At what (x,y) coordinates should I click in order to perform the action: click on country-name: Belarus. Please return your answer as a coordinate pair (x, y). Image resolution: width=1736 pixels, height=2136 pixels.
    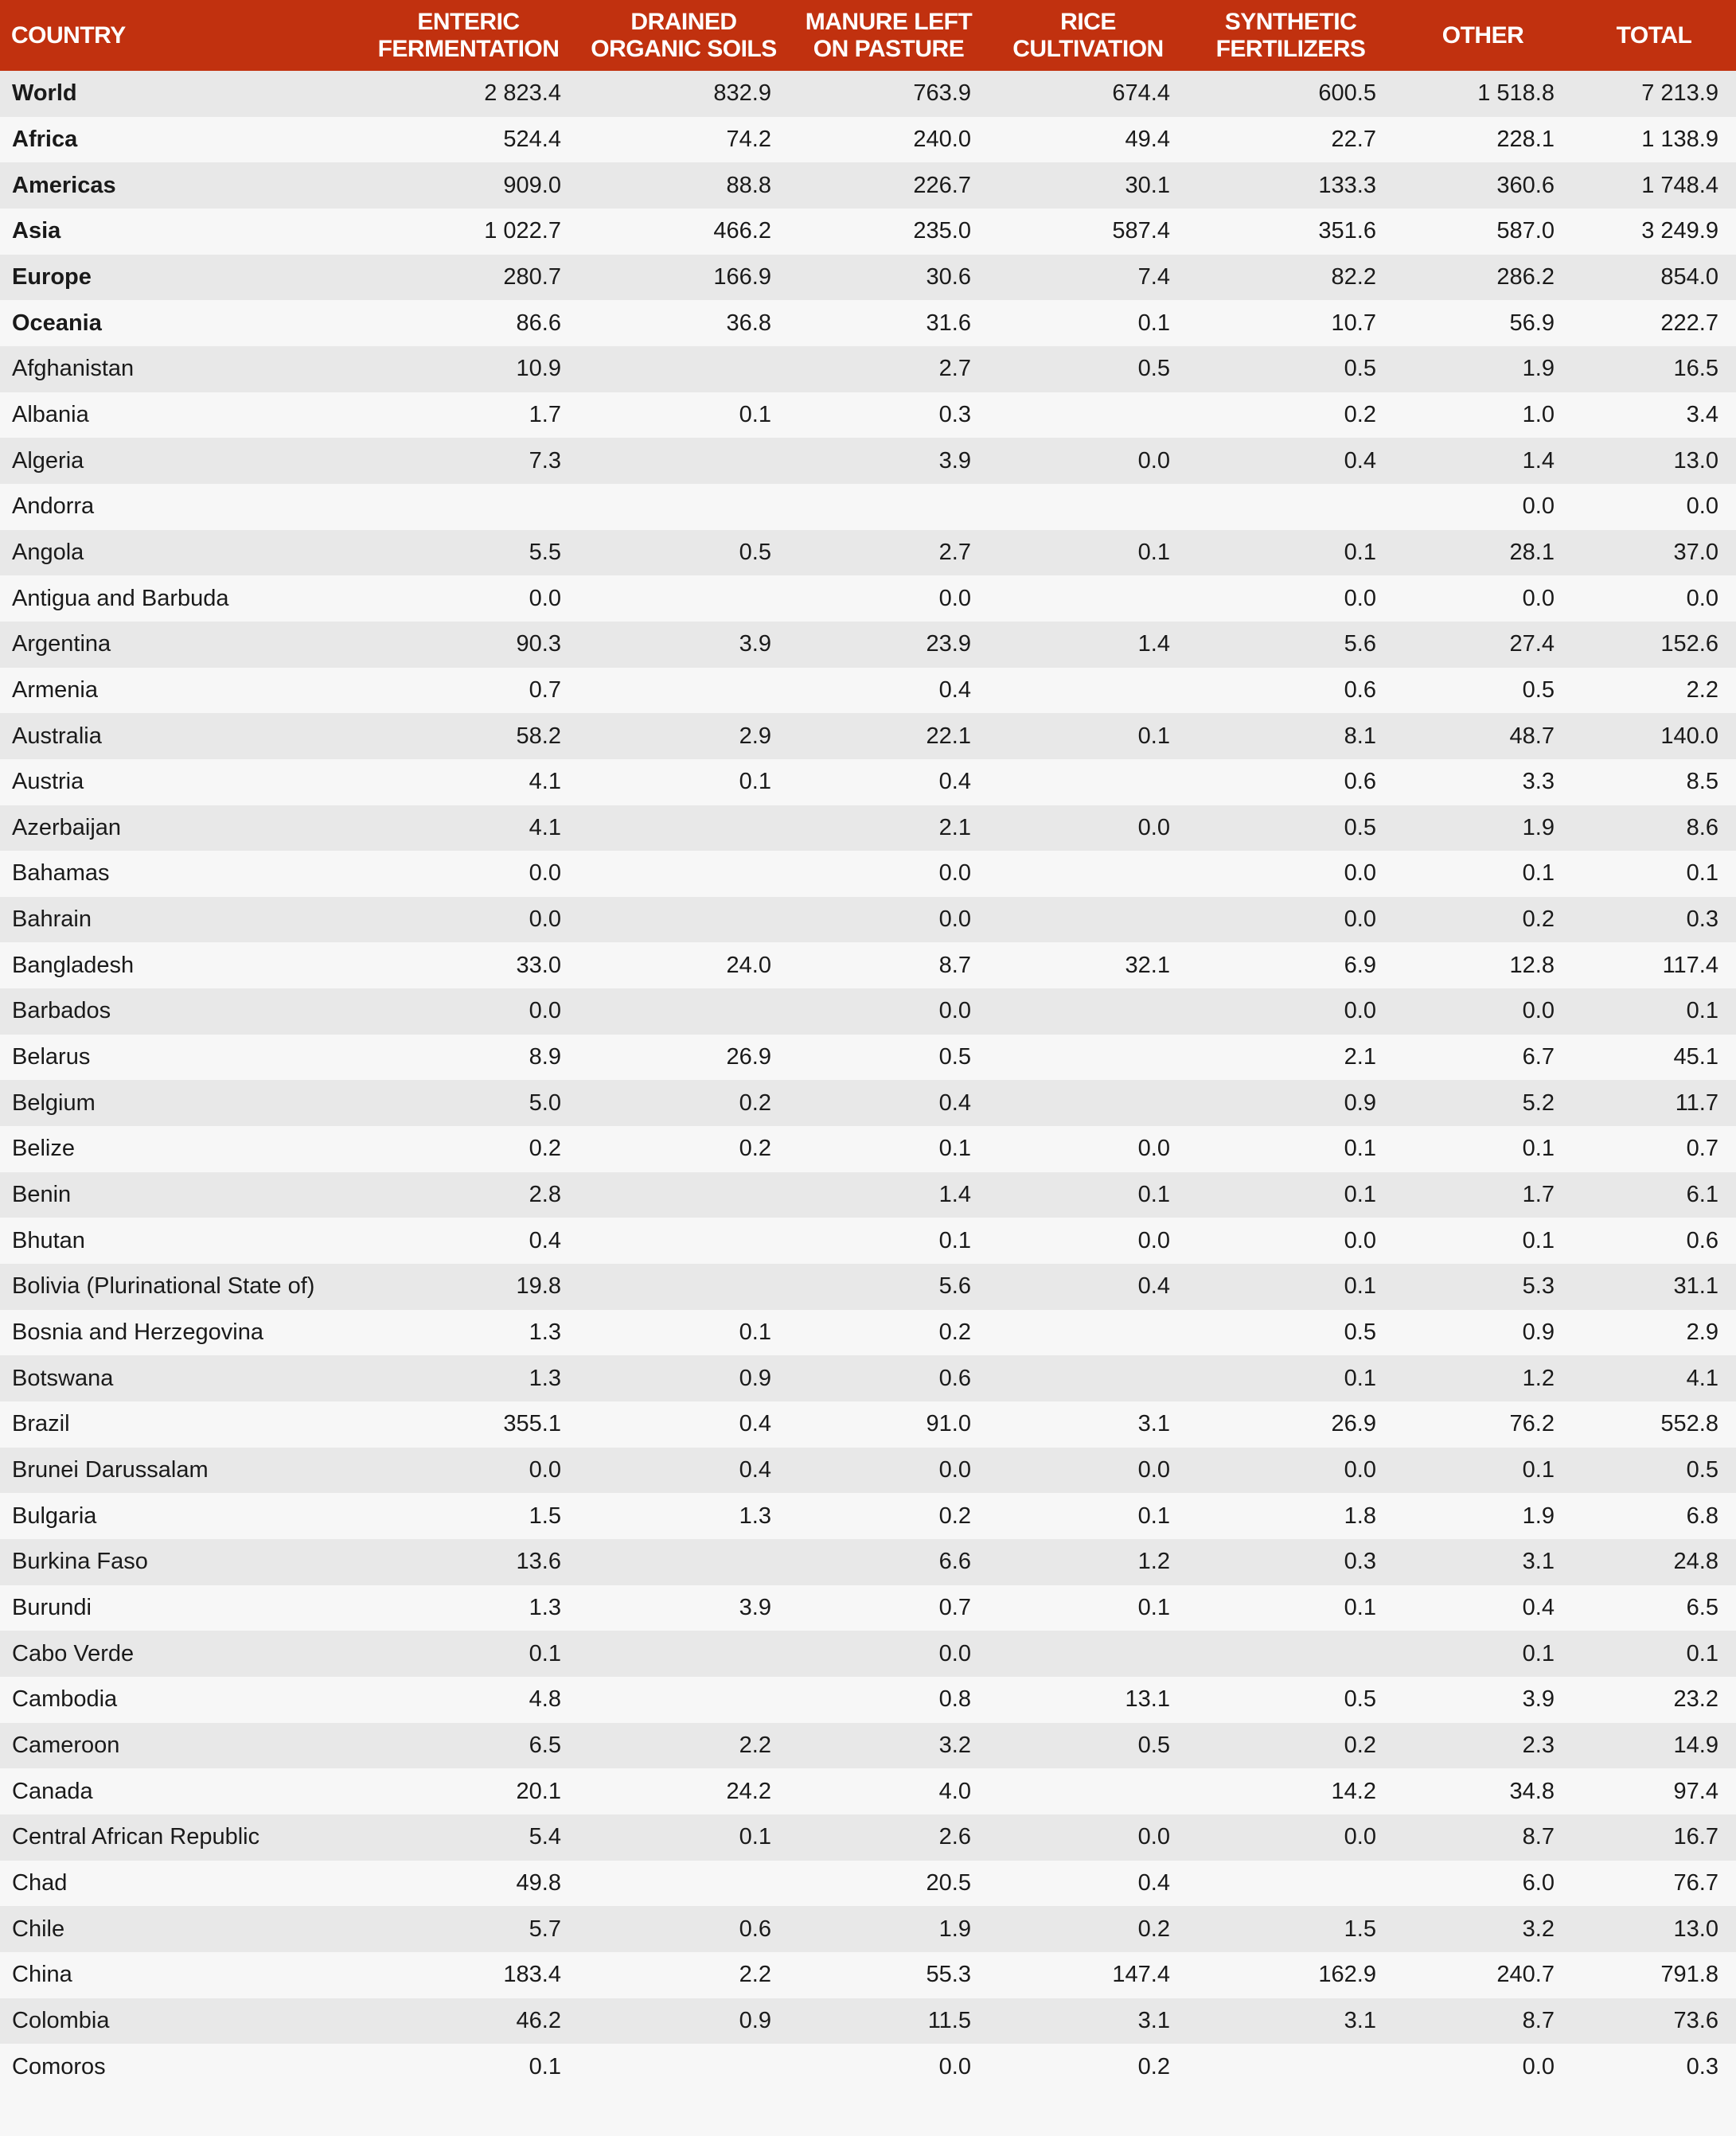
    Looking at the image, I should click on (51, 1057).